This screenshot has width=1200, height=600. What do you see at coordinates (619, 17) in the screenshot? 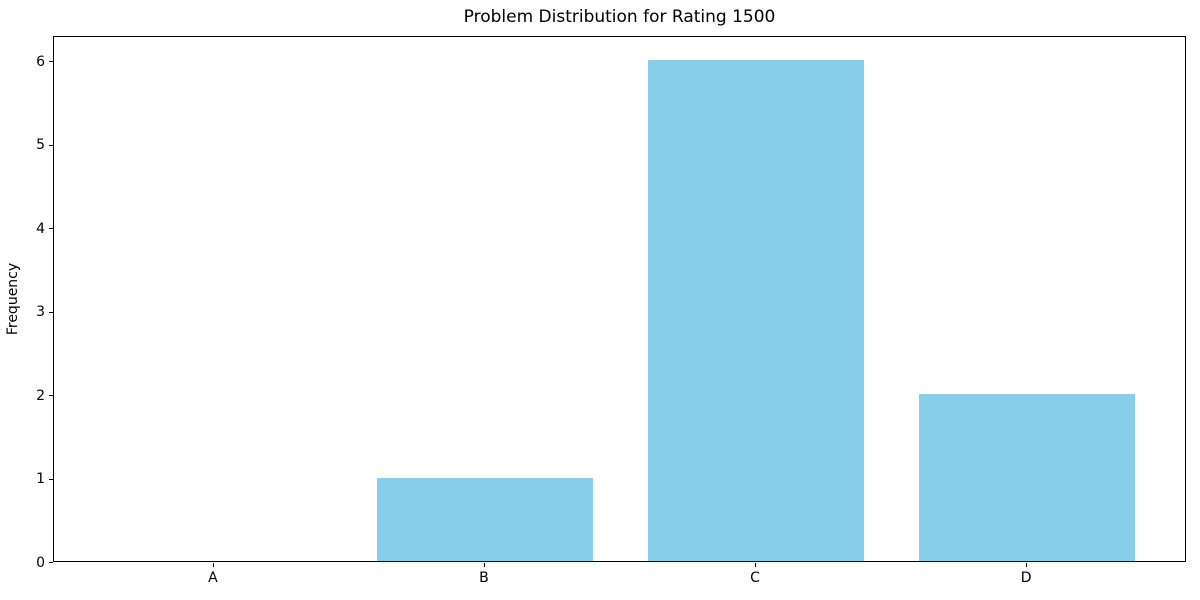
I see `chart-title: Problem Distribution for Rating 1500` at bounding box center [619, 17].